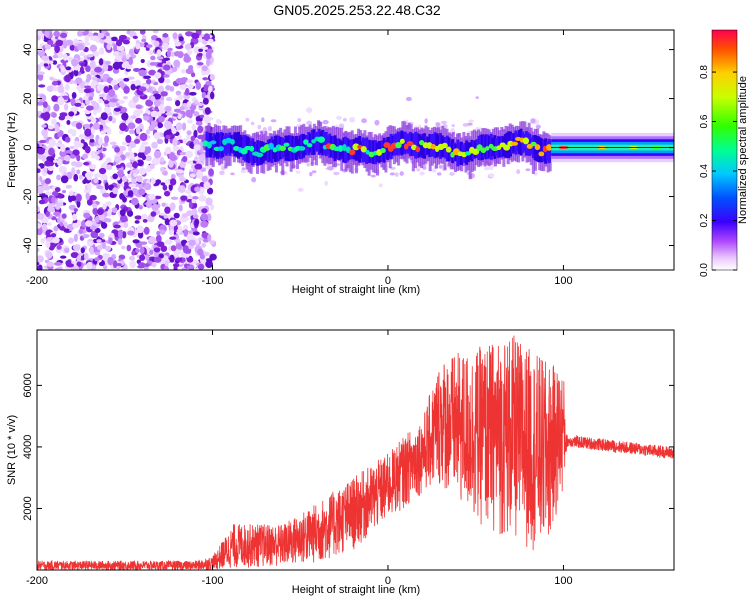 The image size is (750, 600). I want to click on spectrogram-y-tick-label: 20, so click(28, 98).